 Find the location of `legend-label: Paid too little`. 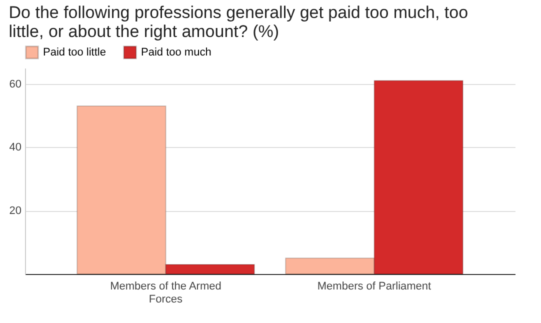

legend-label: Paid too little is located at coordinates (74, 52).